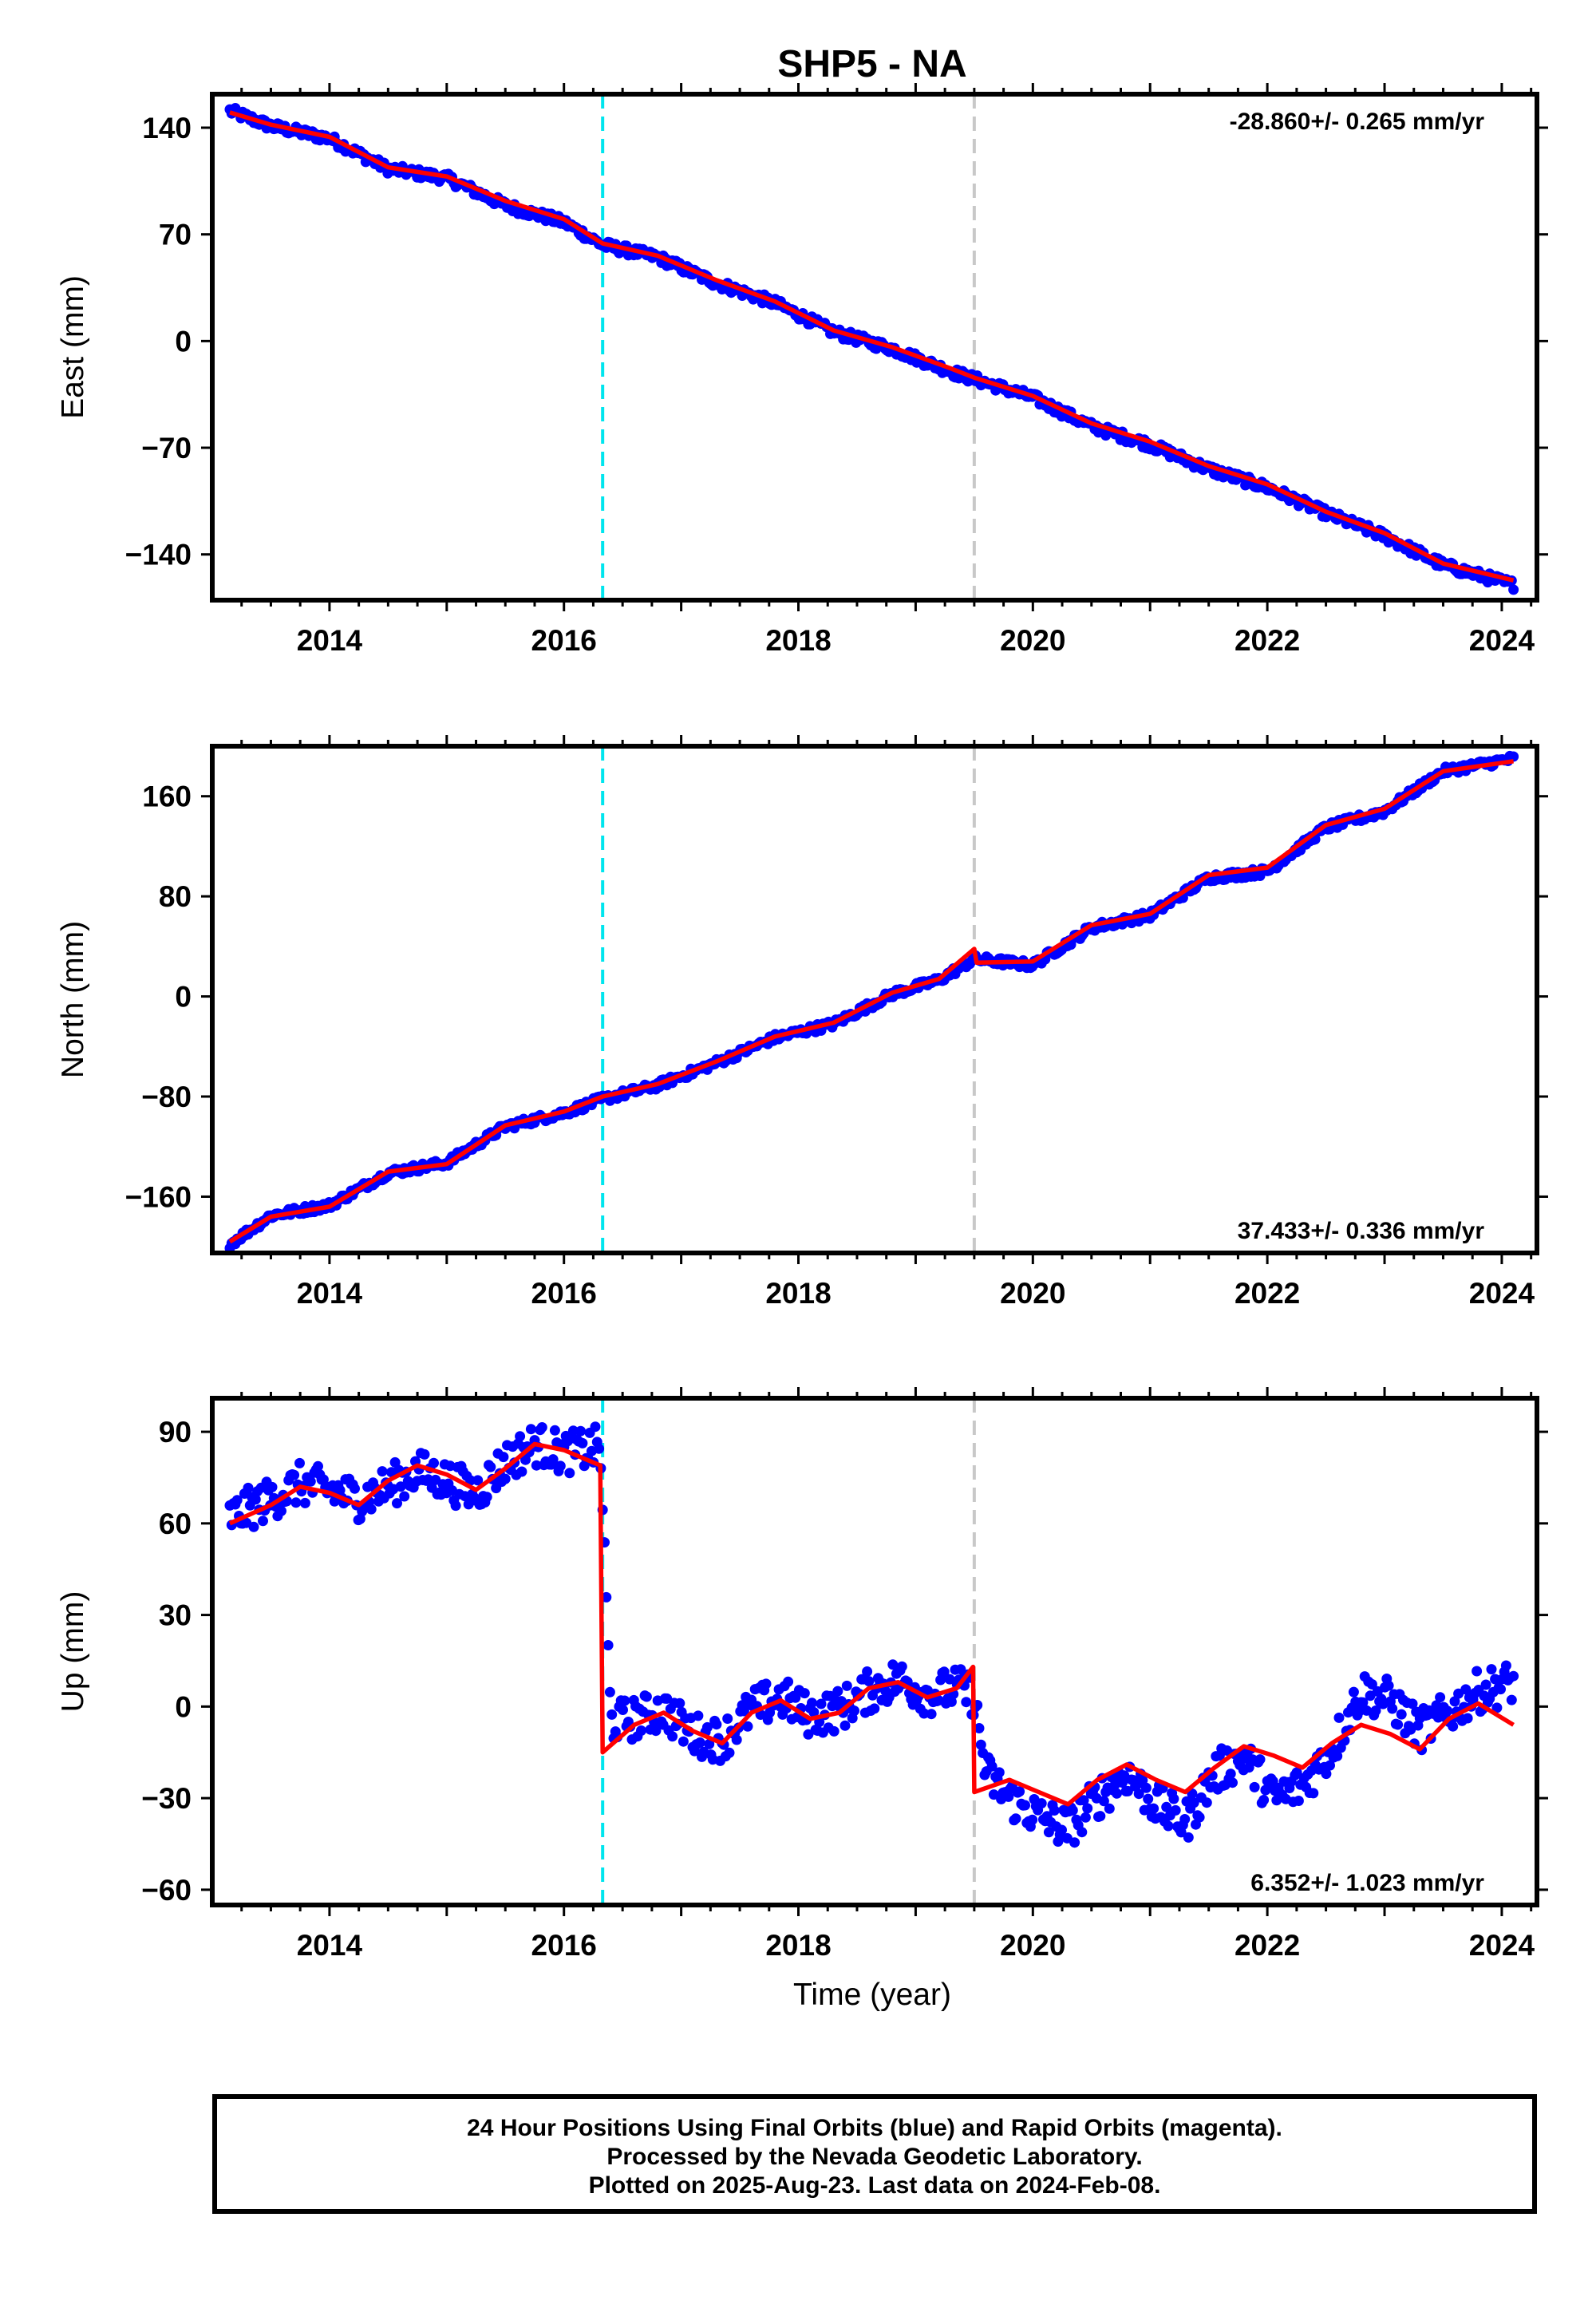 Image resolution: width=1596 pixels, height=2316 pixels. What do you see at coordinates (166, 1097) in the screenshot?
I see `north-ytick-label: −80` at bounding box center [166, 1097].